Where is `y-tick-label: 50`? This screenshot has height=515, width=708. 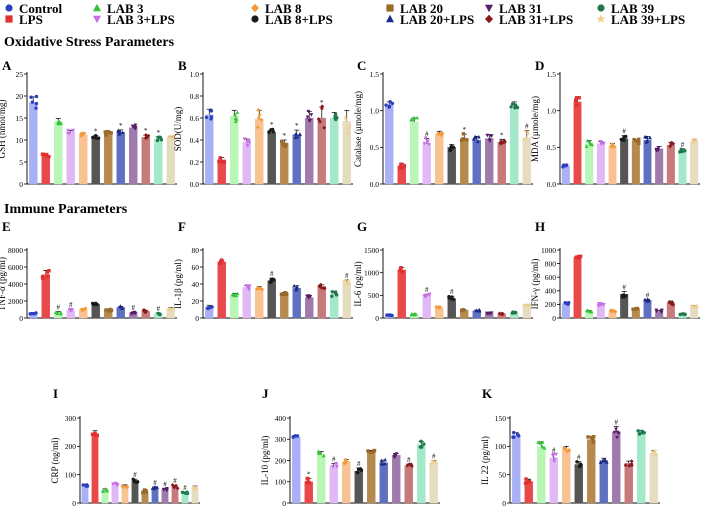
y-tick-label: 50 is located at coordinates (503, 474).